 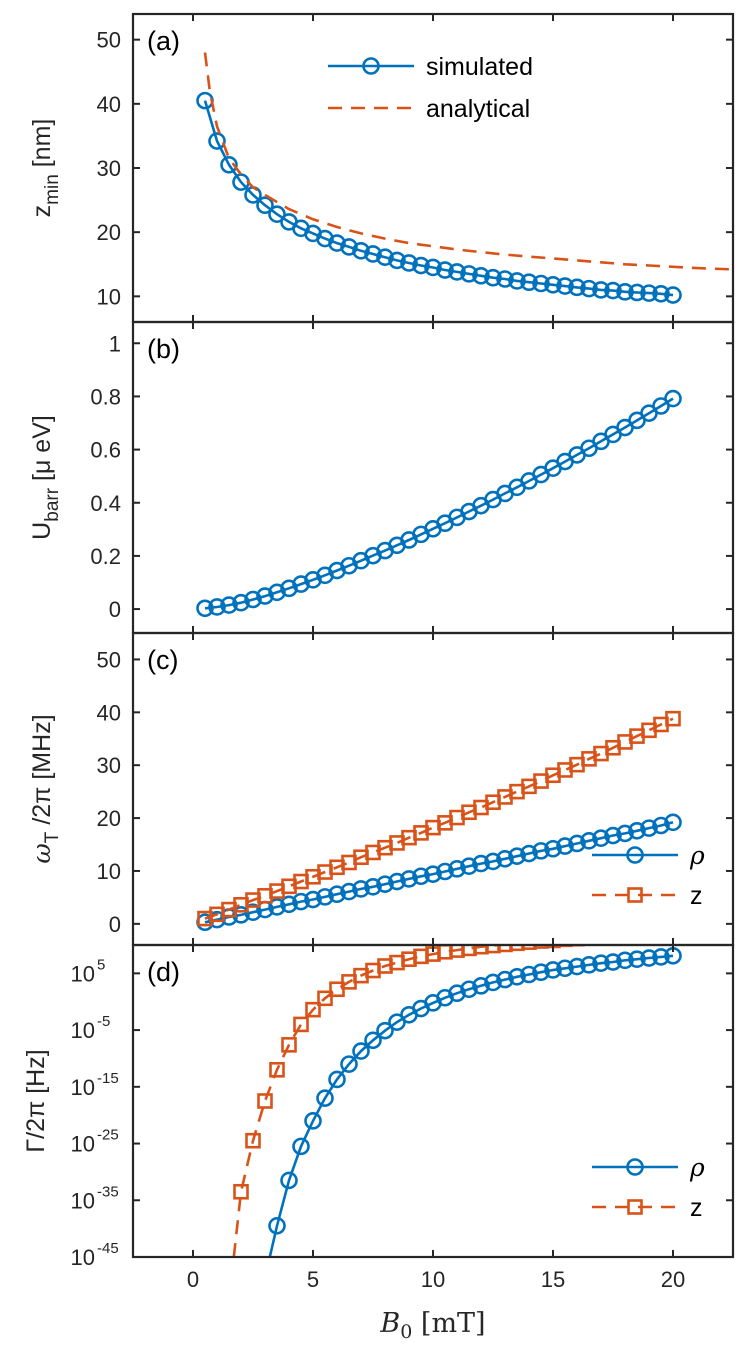 I want to click on legend-label-c: ρ, so click(x=697, y=855).